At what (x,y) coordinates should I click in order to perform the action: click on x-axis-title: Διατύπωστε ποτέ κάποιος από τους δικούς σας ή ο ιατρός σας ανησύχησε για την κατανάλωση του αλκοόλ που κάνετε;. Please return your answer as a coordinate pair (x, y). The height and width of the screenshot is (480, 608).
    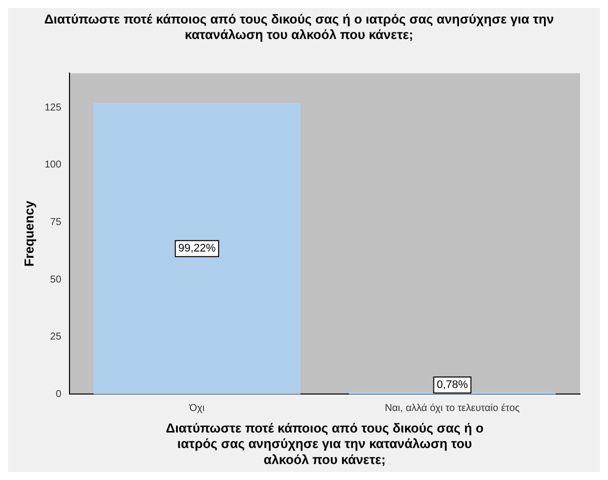
    Looking at the image, I should click on (325, 443).